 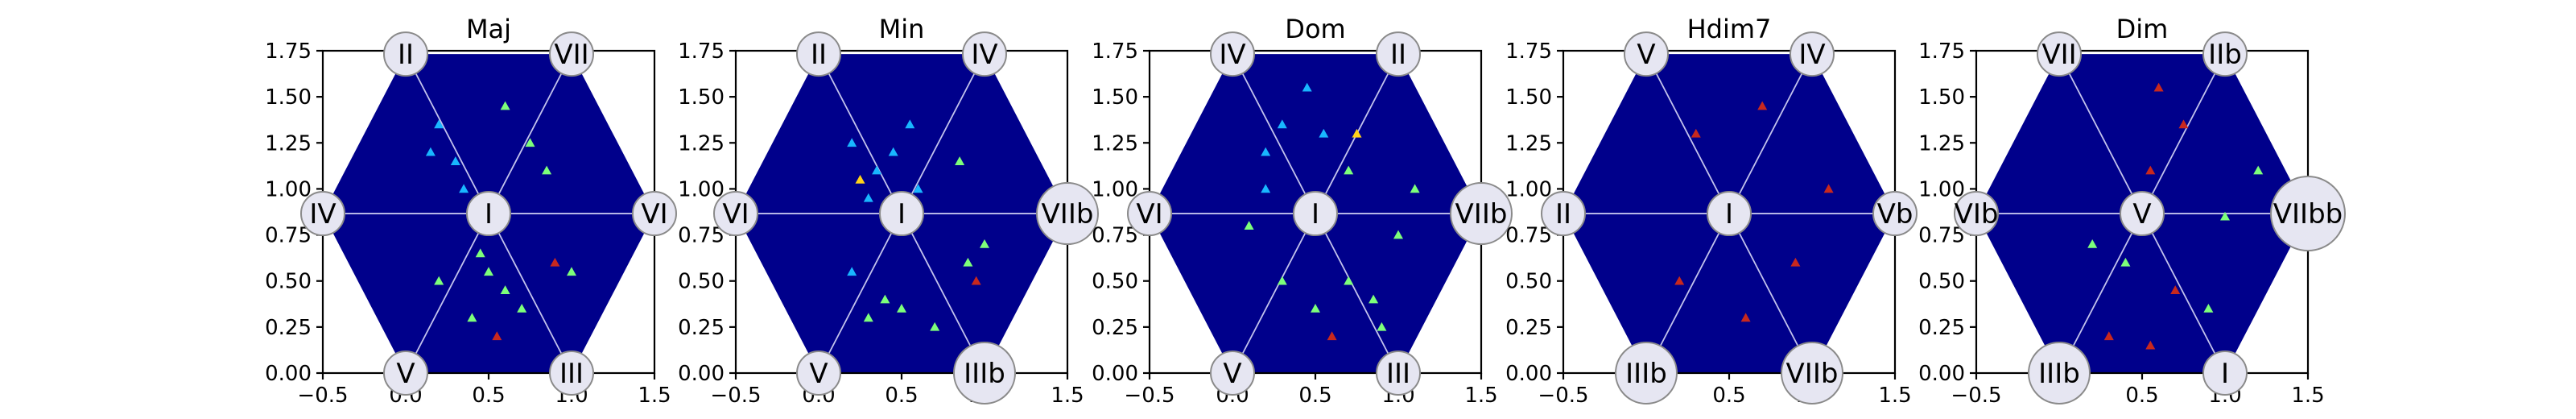 What do you see at coordinates (1941, 236) in the screenshot?
I see `y-tick-label: 0.75` at bounding box center [1941, 236].